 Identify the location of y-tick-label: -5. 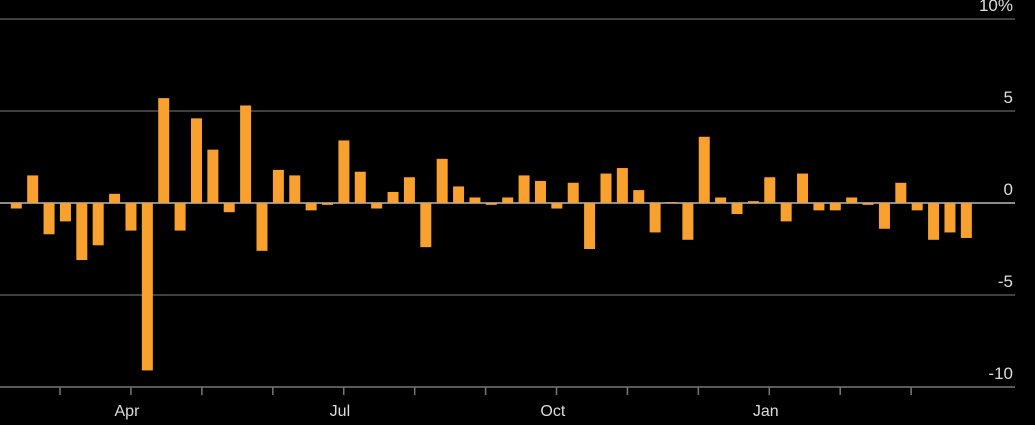
(1005, 281).